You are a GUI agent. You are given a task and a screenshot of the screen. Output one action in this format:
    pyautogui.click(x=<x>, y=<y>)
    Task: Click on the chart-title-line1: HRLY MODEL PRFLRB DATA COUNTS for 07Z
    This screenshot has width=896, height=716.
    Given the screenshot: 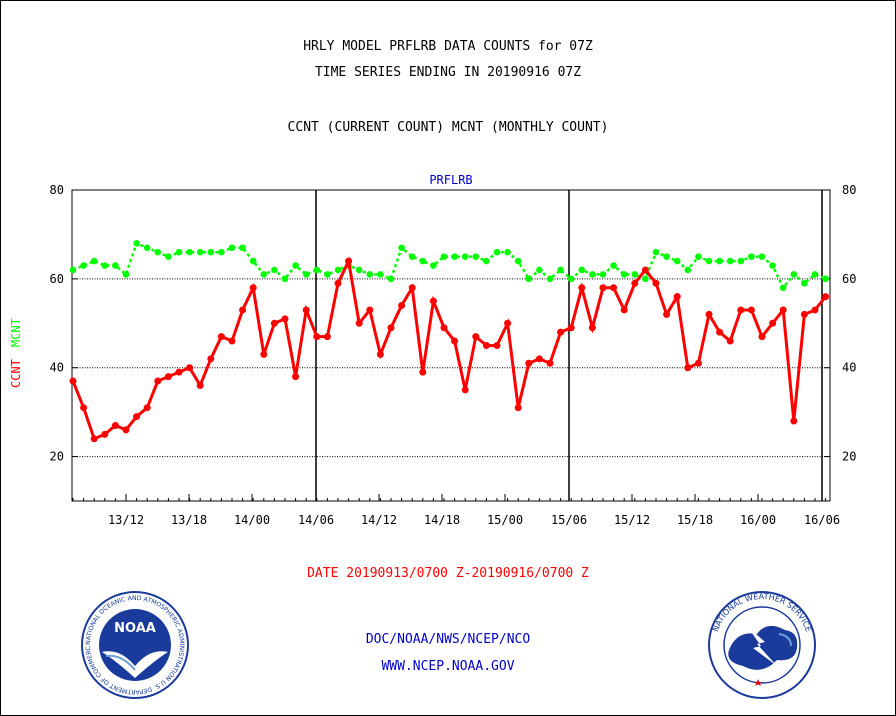 What is the action you would take?
    pyautogui.click(x=448, y=46)
    